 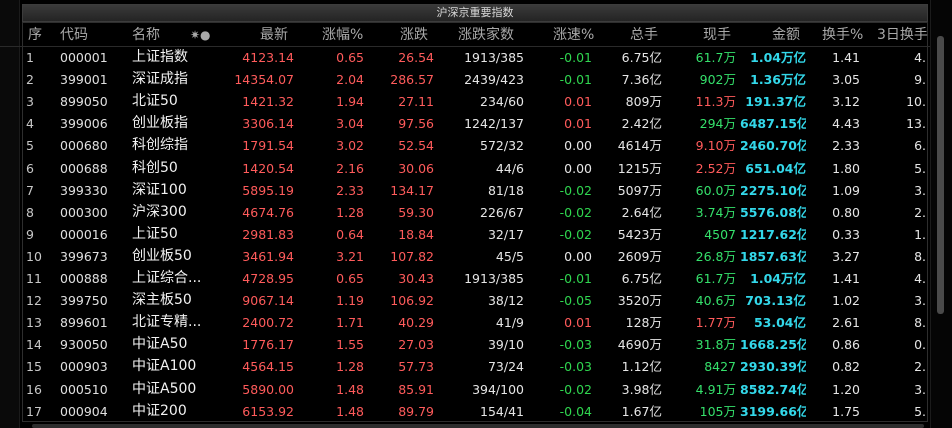 What do you see at coordinates (505, 345) in the screenshot?
I see `row-updown: 39/10` at bounding box center [505, 345].